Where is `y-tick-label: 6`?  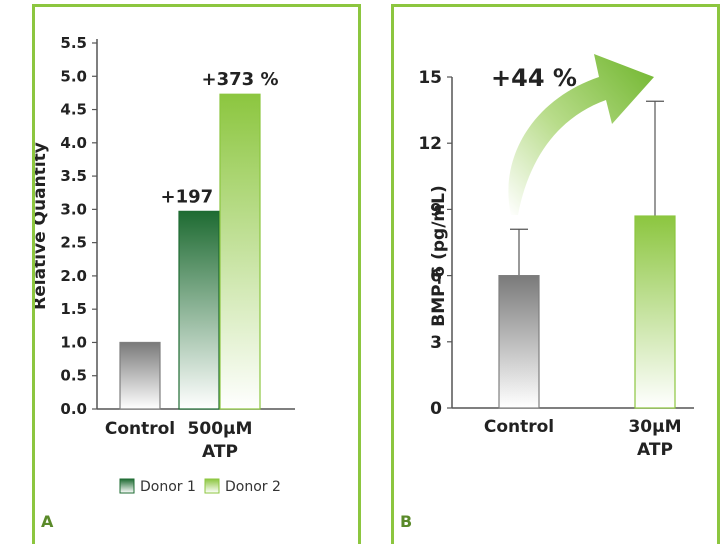 y-tick-label: 6 is located at coordinates (436, 277).